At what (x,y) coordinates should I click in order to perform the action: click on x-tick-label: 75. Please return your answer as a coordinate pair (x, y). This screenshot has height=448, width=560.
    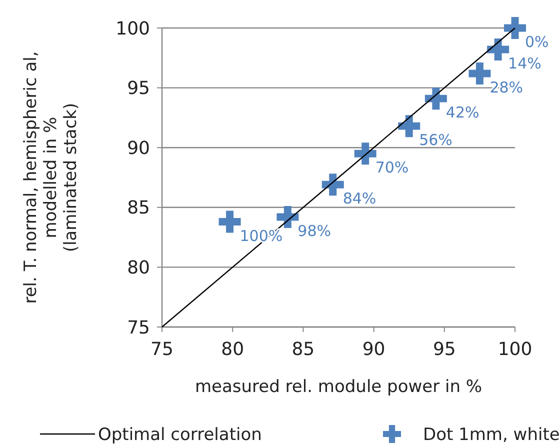
    Looking at the image, I should click on (162, 349).